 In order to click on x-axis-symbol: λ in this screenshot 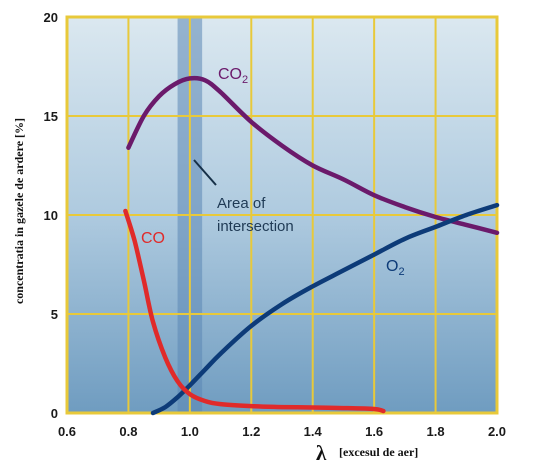, I will do `click(321, 453)`.